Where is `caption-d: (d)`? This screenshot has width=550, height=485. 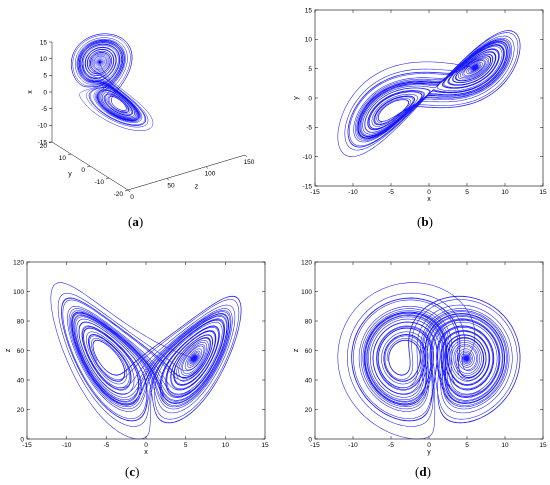 caption-d: (d) is located at coordinates (423, 471).